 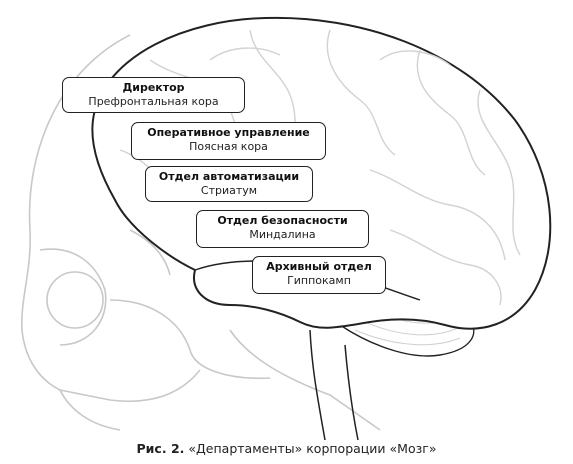 I want to click on label-automation-department: Отдел автоматизации Стриатум, so click(x=229, y=184).